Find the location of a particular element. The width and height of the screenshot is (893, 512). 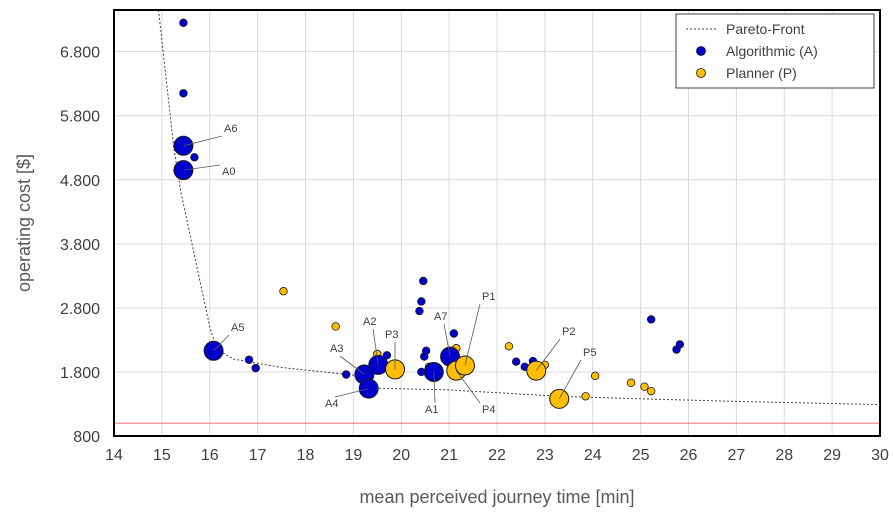

legend-box is located at coordinates (775, 51).